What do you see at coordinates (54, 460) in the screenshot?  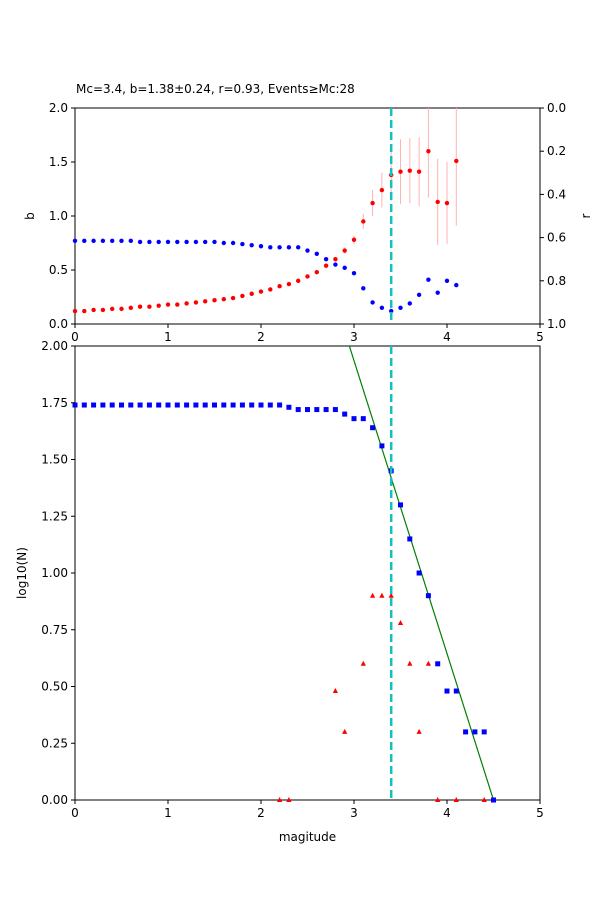 I see `bottom-y-tick-label: 1.50` at bounding box center [54, 460].